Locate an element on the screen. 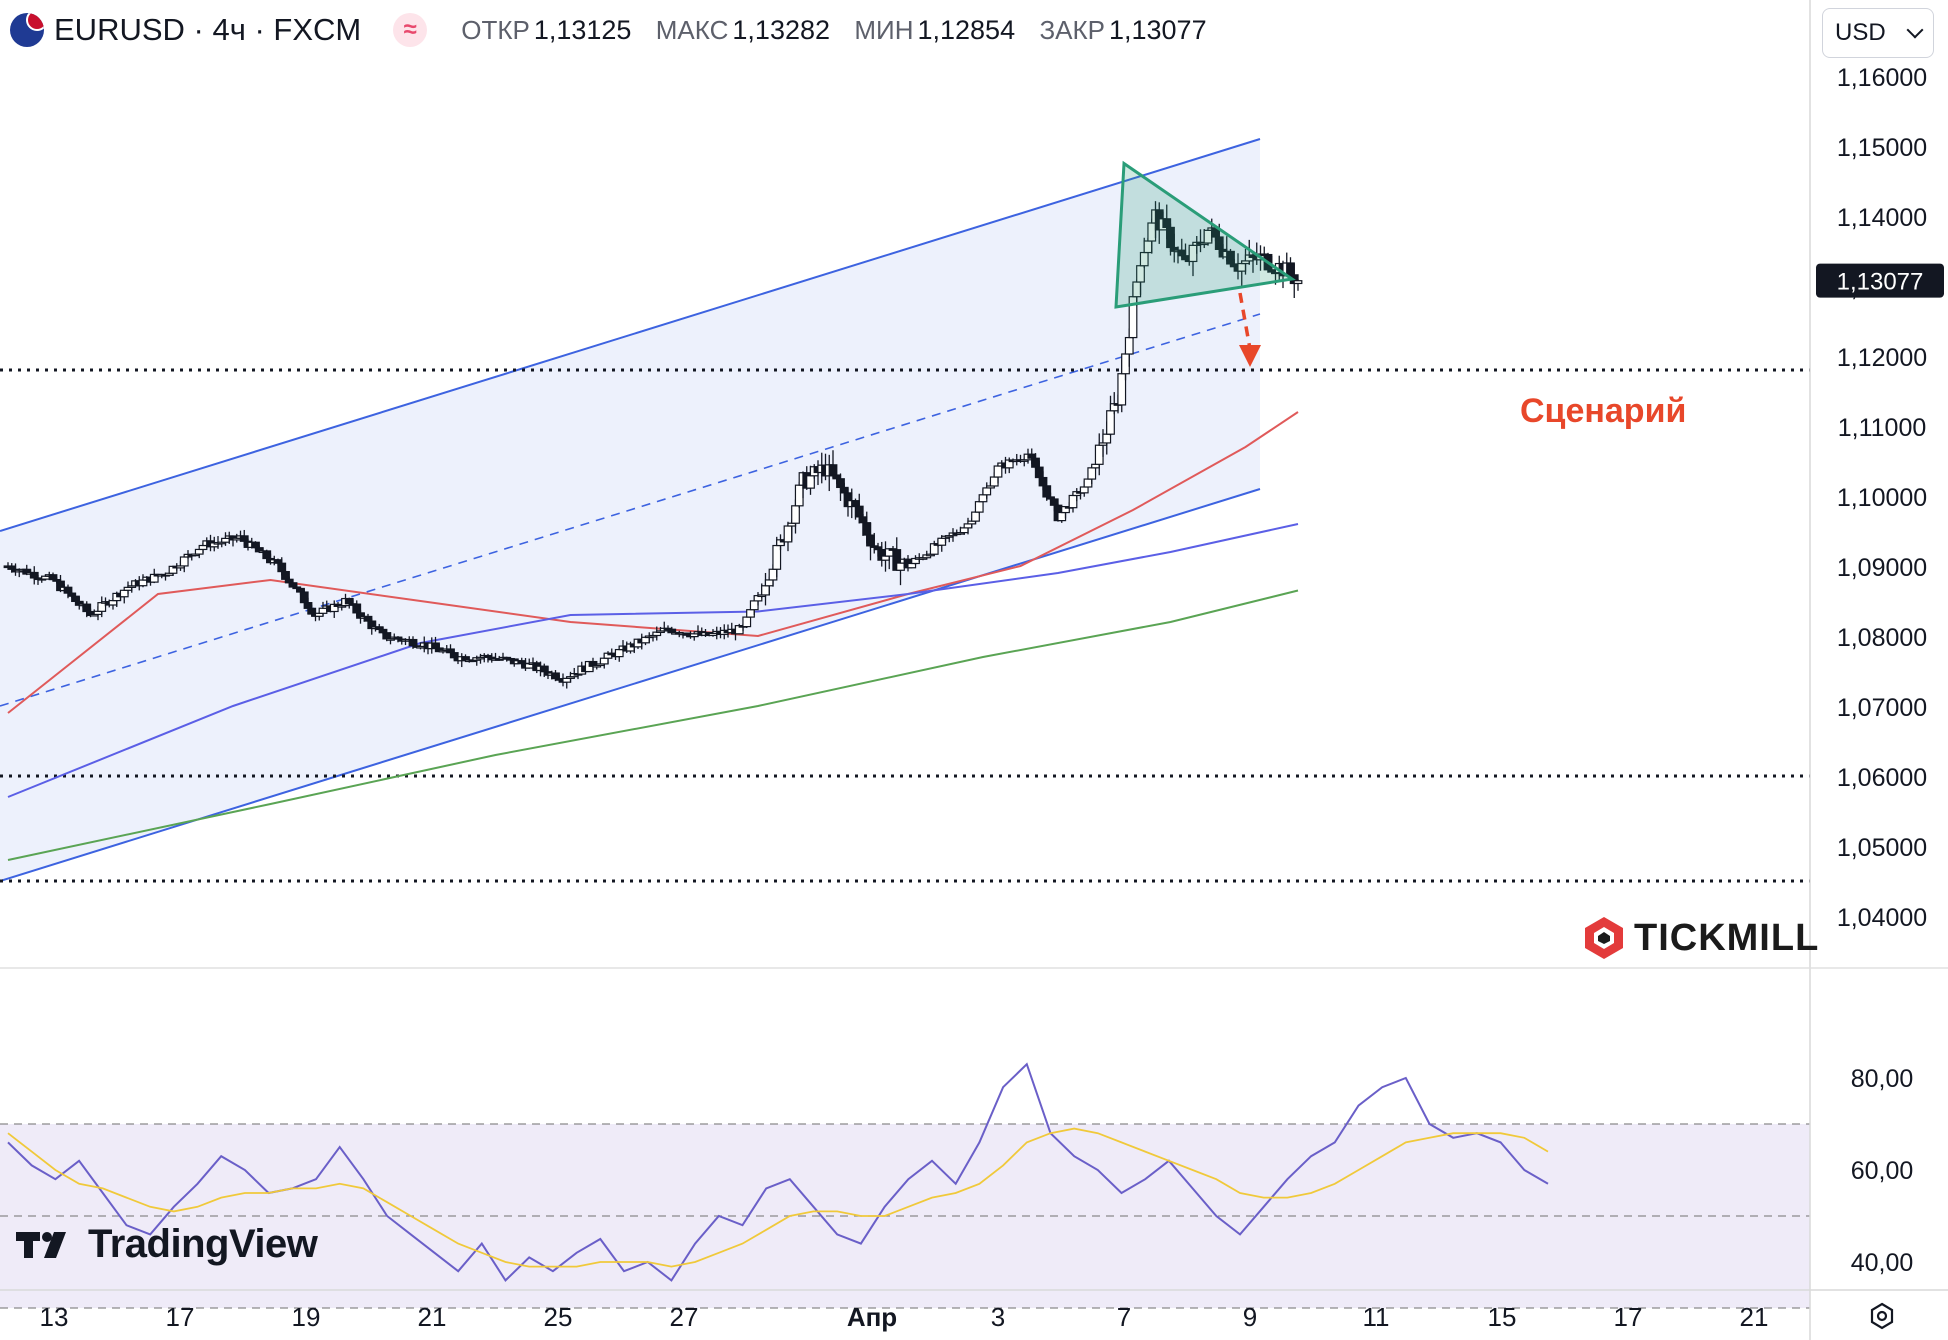  rsi-tick-label: 40,00 is located at coordinates (1882, 1263).